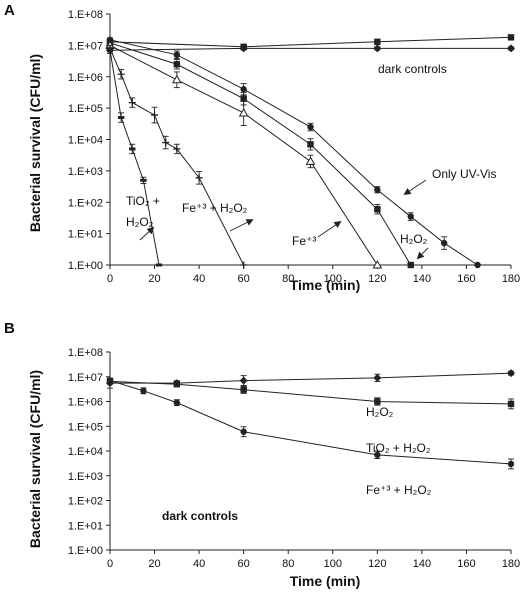 The height and width of the screenshot is (612, 529). What do you see at coordinates (85, 551) in the screenshot?
I see `panel-b-y-tick-label: 1.E+00` at bounding box center [85, 551].